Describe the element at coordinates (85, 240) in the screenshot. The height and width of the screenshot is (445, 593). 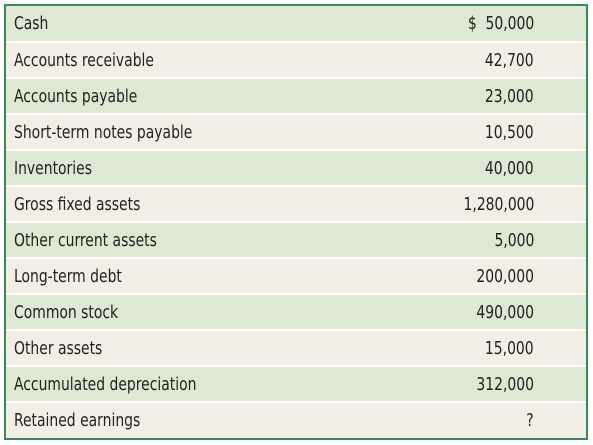
I see `row-label-text: Other current assets` at that location.